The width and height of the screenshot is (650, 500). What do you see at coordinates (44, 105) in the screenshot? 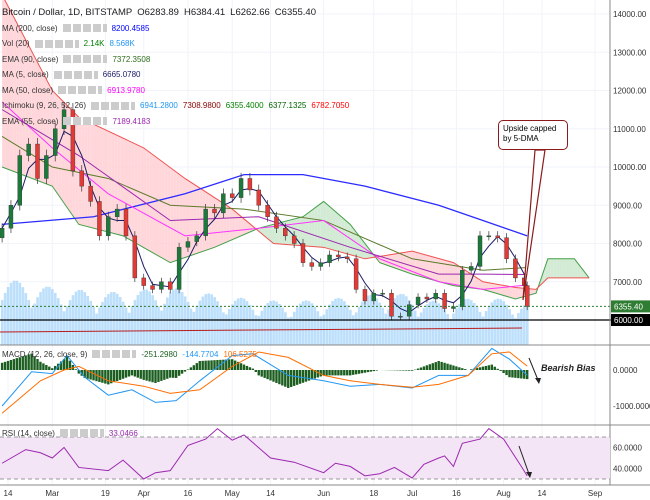
I see `indicator-label: Ichimoku (9, 26, 52, 26)` at bounding box center [44, 105].